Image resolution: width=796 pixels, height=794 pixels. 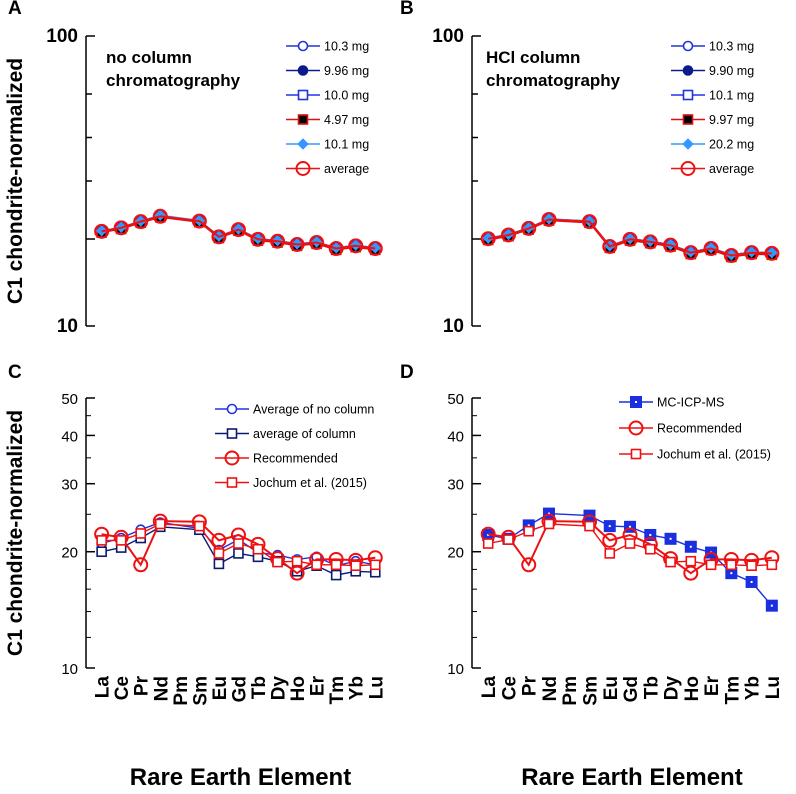 What do you see at coordinates (318, 685) in the screenshot?
I see `x-tick-label: Er` at bounding box center [318, 685].